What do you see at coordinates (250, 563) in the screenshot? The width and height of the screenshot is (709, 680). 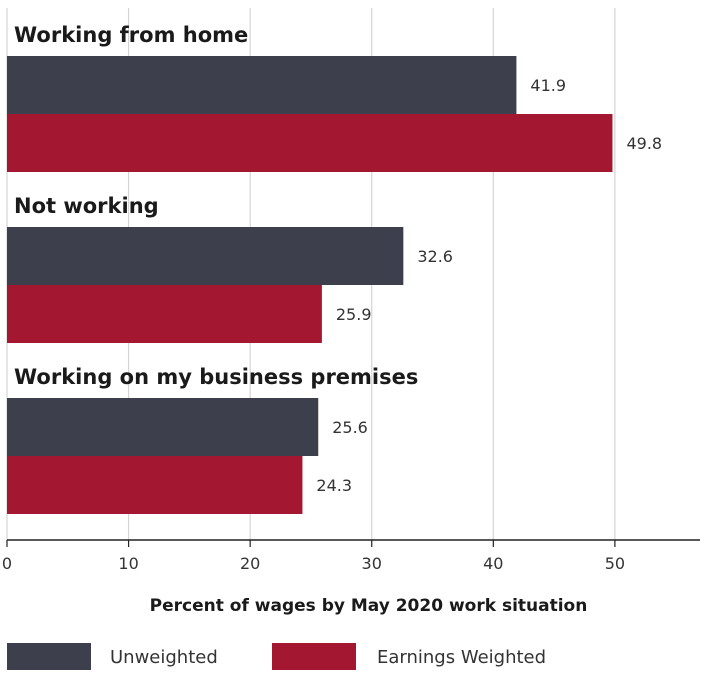 I see `x-tick-label: 20` at bounding box center [250, 563].